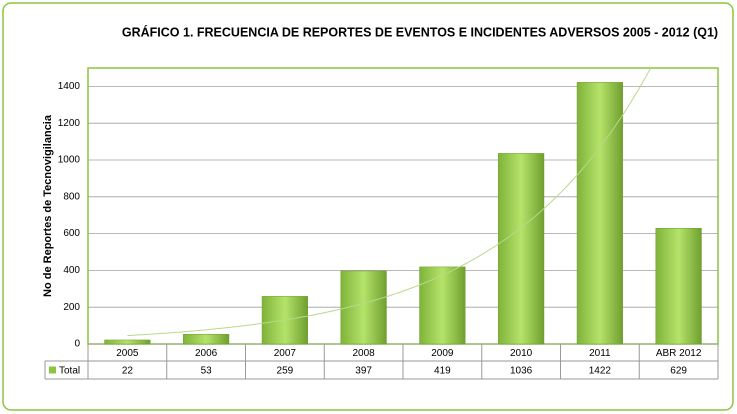  What do you see at coordinates (678, 371) in the screenshot?
I see `table-value: 629` at bounding box center [678, 371].